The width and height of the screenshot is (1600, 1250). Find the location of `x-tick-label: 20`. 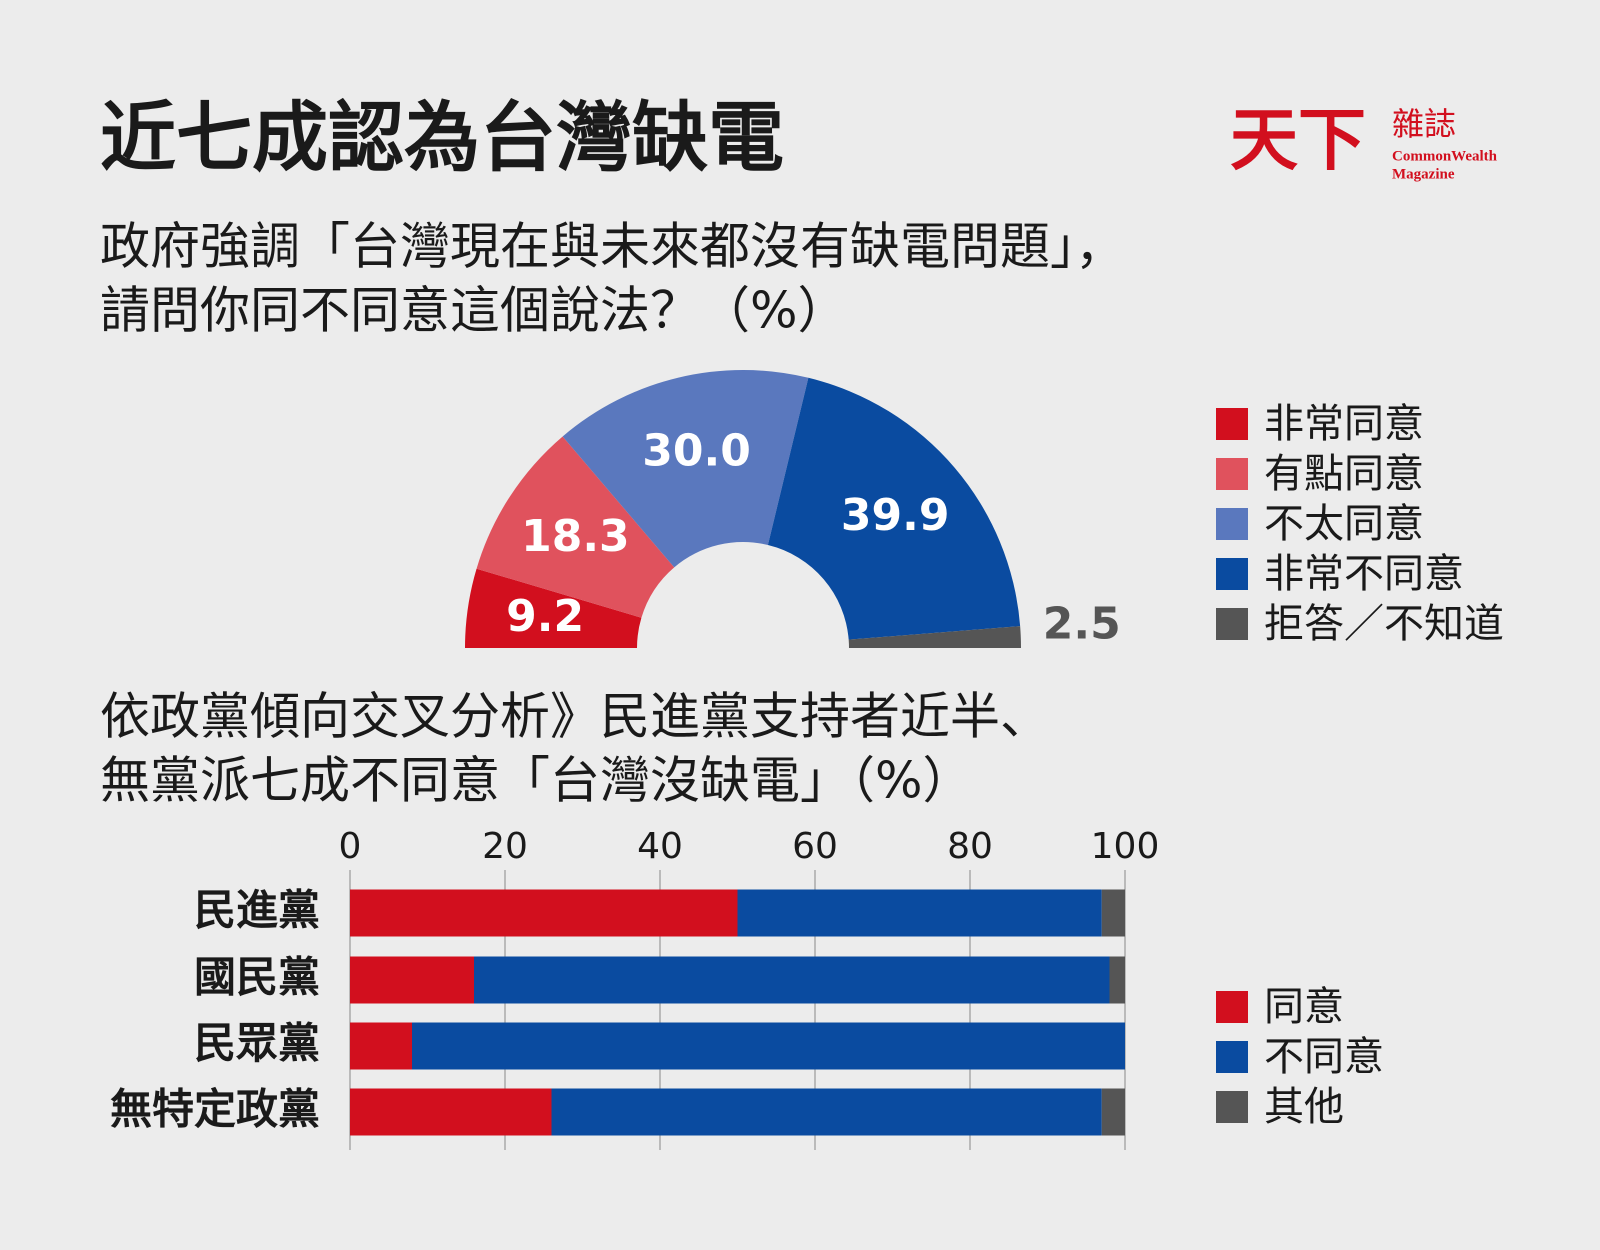

x-tick-label: 20 is located at coordinates (505, 846).